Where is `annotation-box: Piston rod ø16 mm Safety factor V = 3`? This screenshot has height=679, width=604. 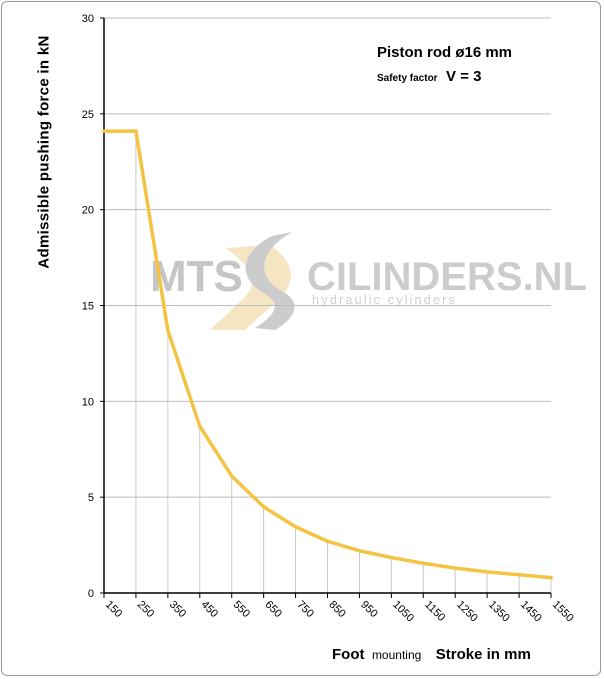 annotation-box: Piston rod ø16 mm Safety factor V = 3 is located at coordinates (444, 65).